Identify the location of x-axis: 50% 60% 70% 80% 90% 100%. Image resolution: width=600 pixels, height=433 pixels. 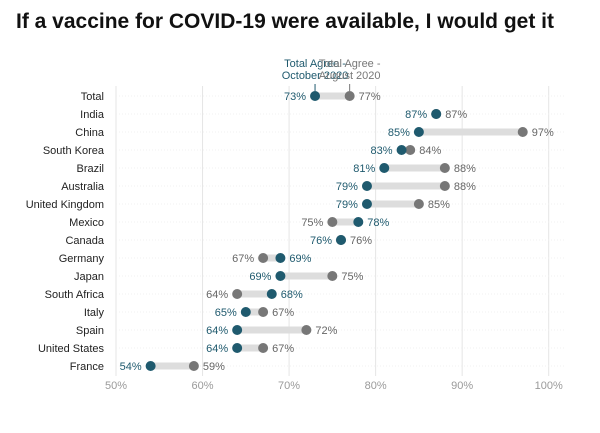
(334, 386).